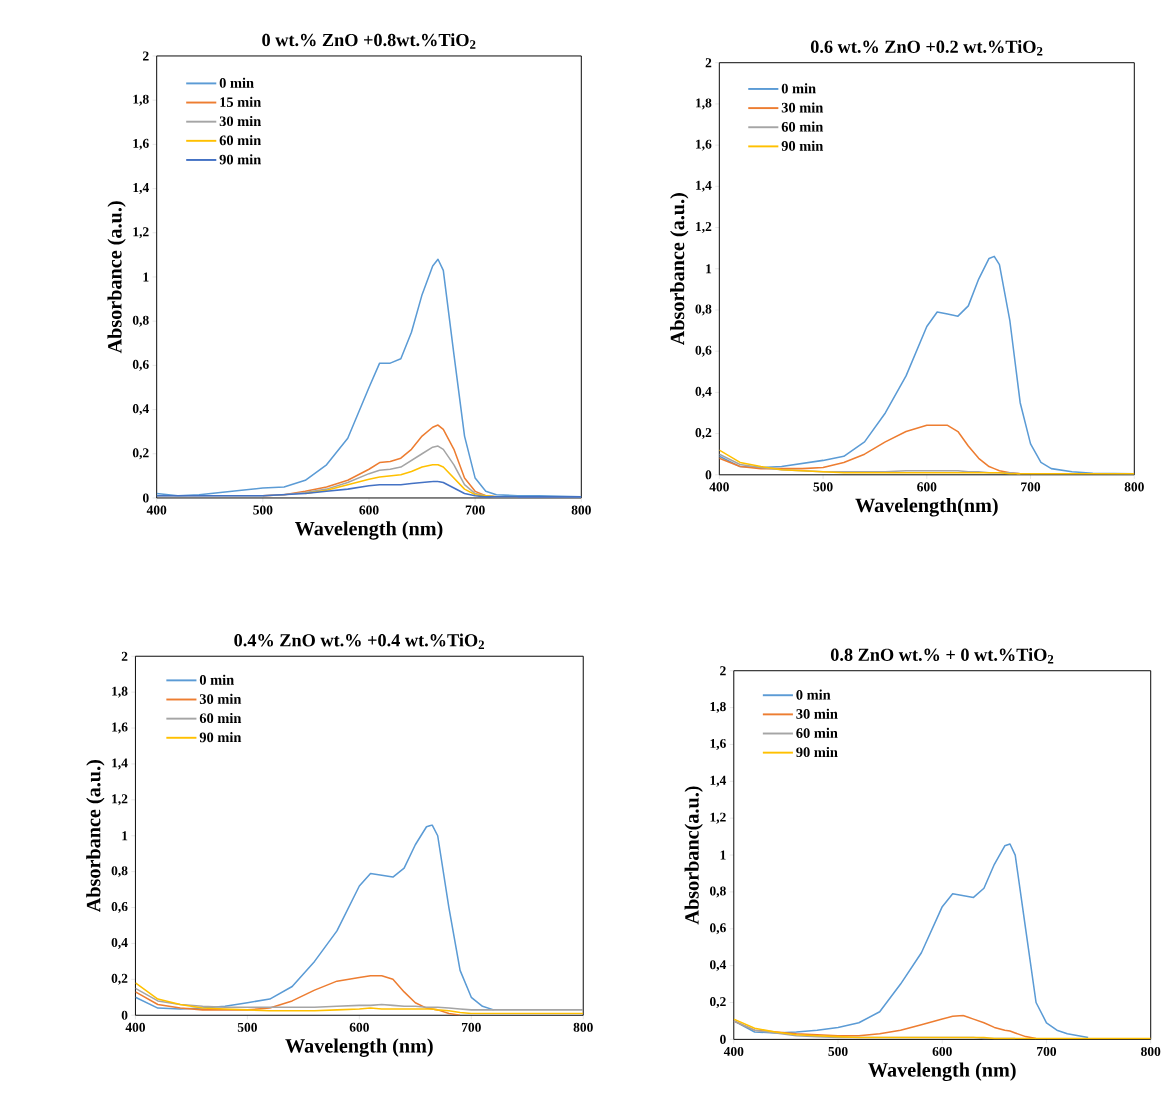 The height and width of the screenshot is (1102, 1170). Describe the element at coordinates (369, 41) in the screenshot. I see `chart-title: 0 wt.% ZnO +0.8wt.%TiO$_{2}$` at that location.